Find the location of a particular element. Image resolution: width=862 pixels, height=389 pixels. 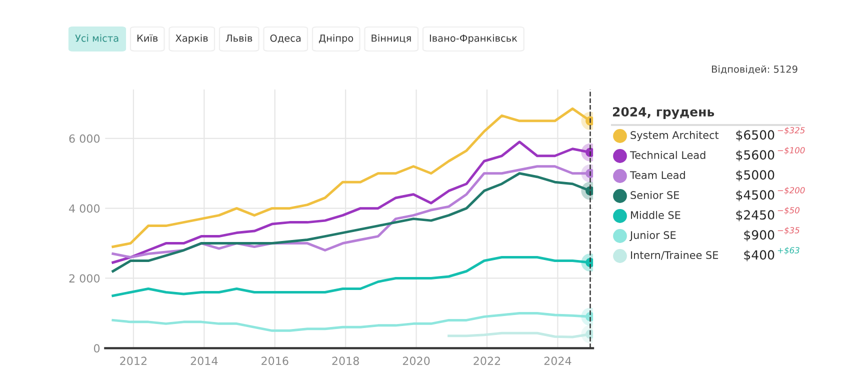

text: −$325 is located at coordinates (791, 130).